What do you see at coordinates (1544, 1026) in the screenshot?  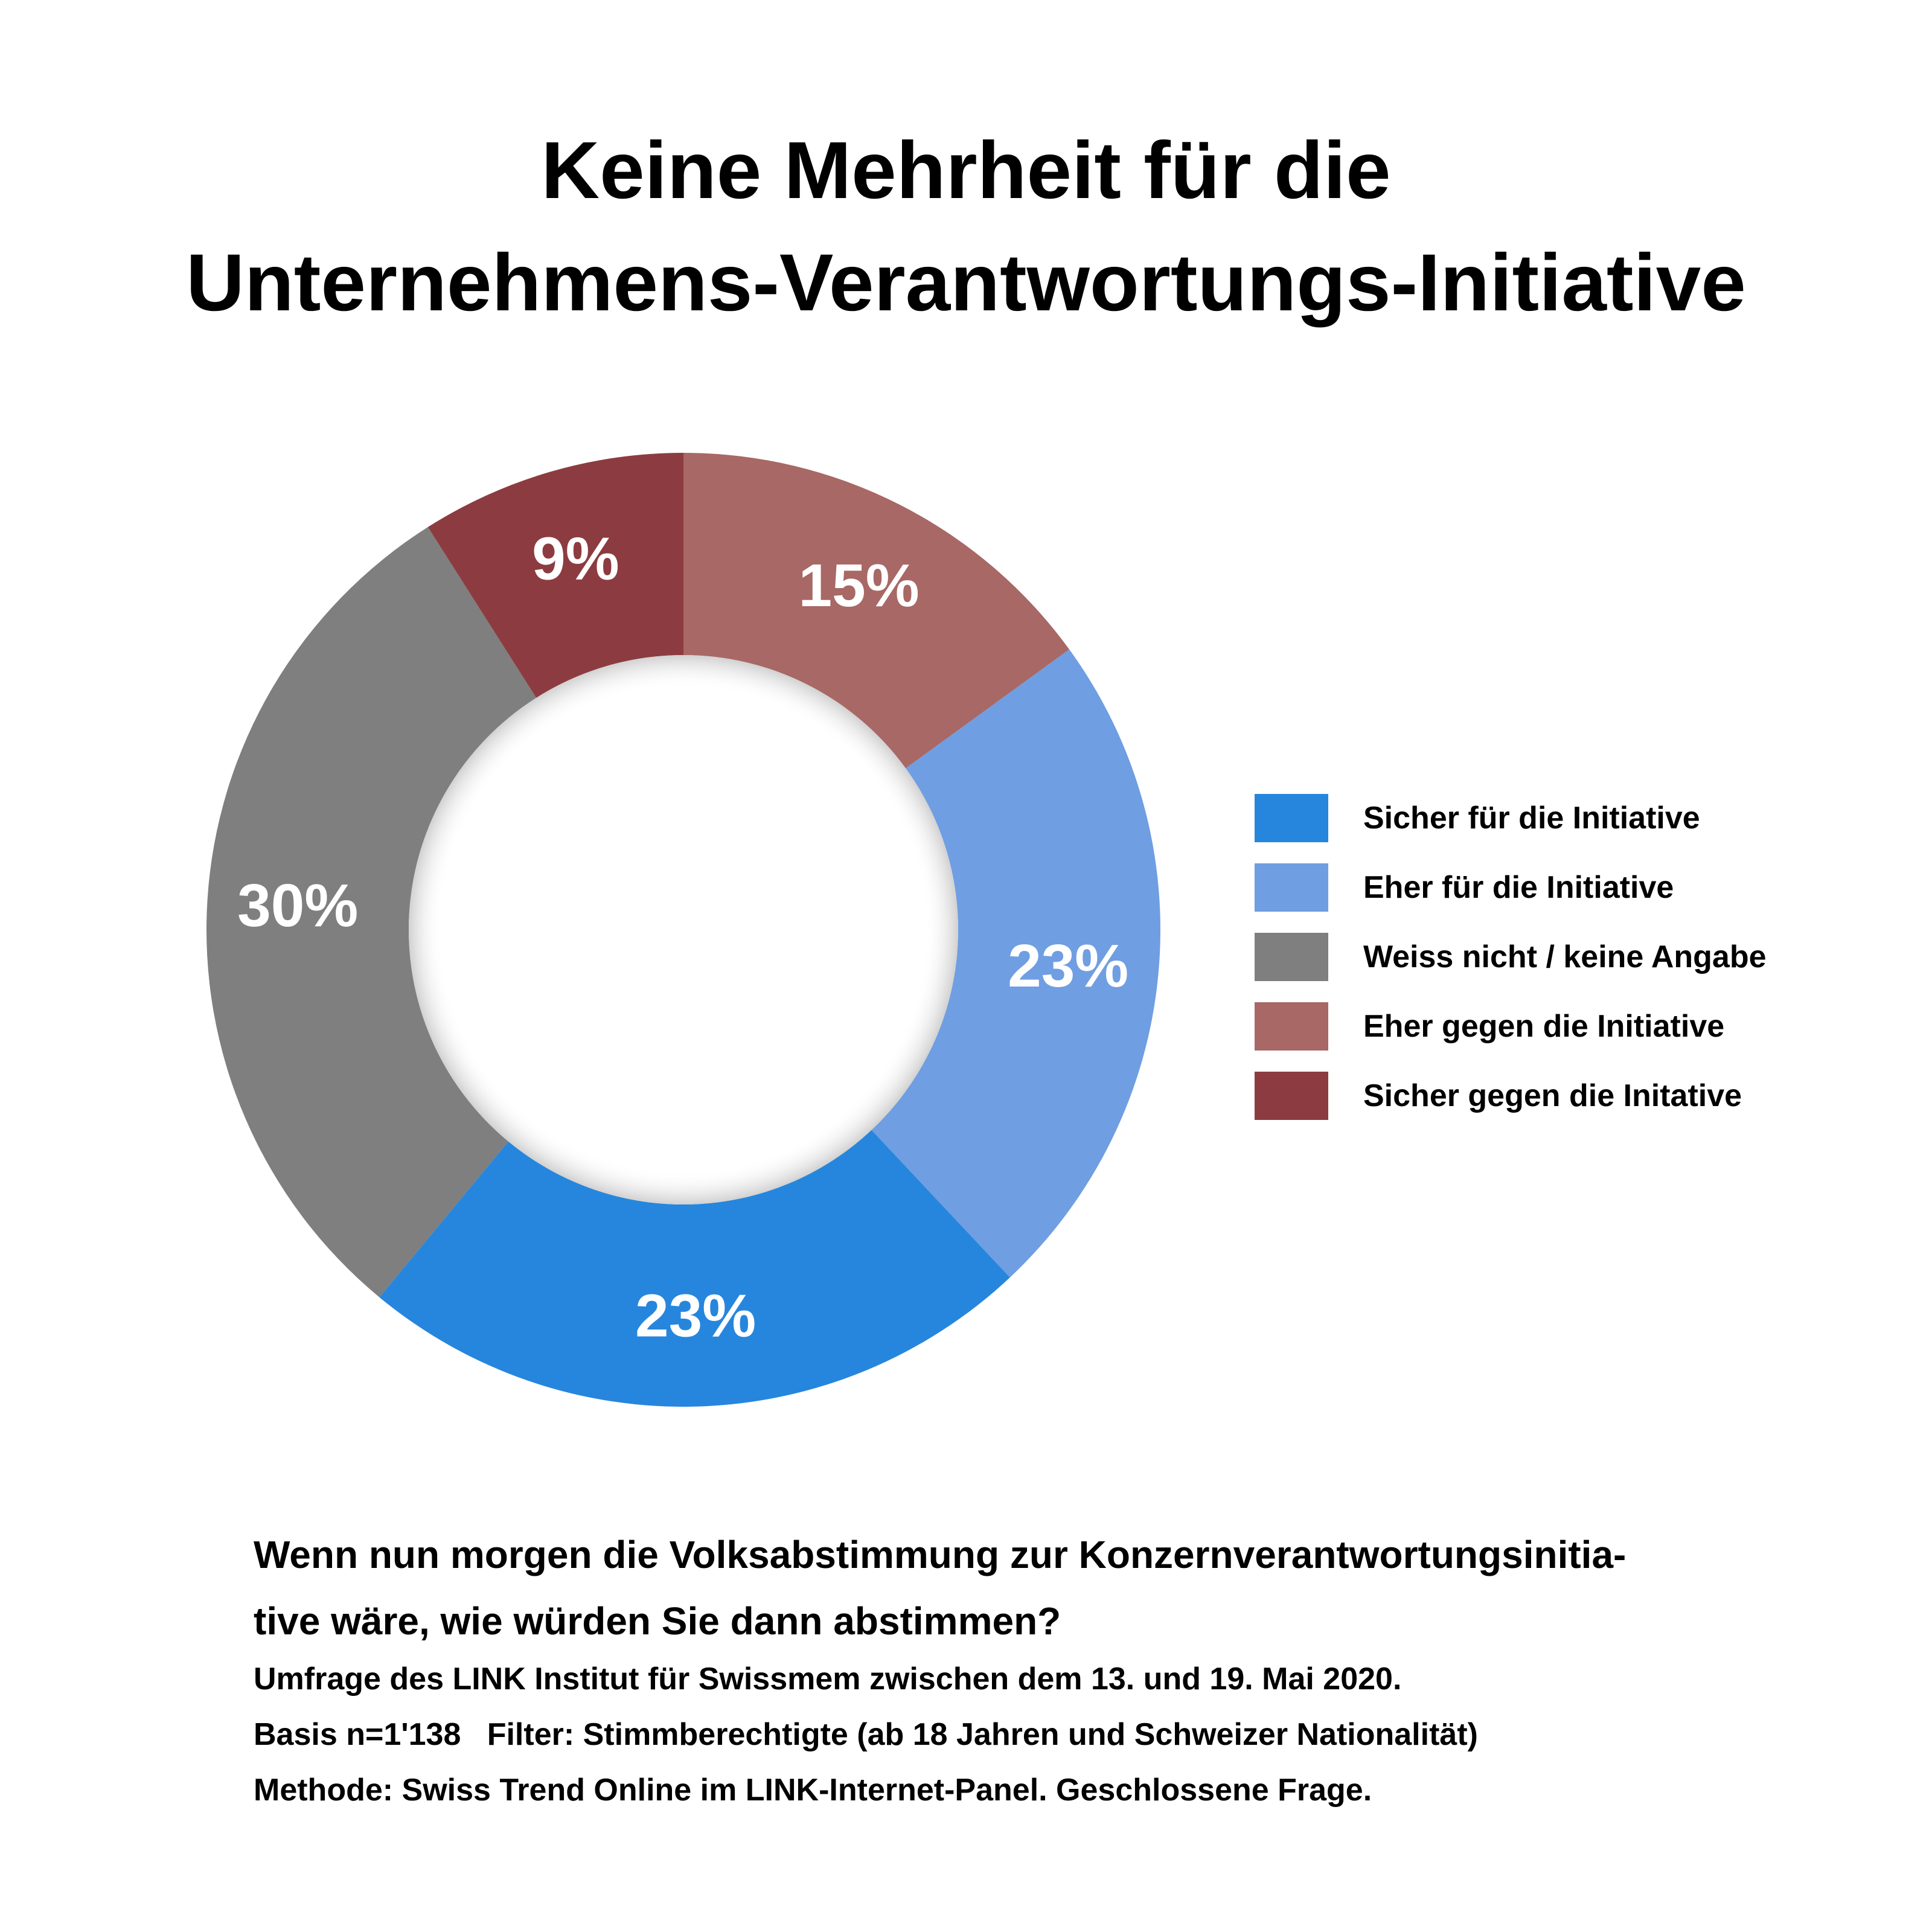 I see `legend-label: Eher gegen die Initiative` at bounding box center [1544, 1026].